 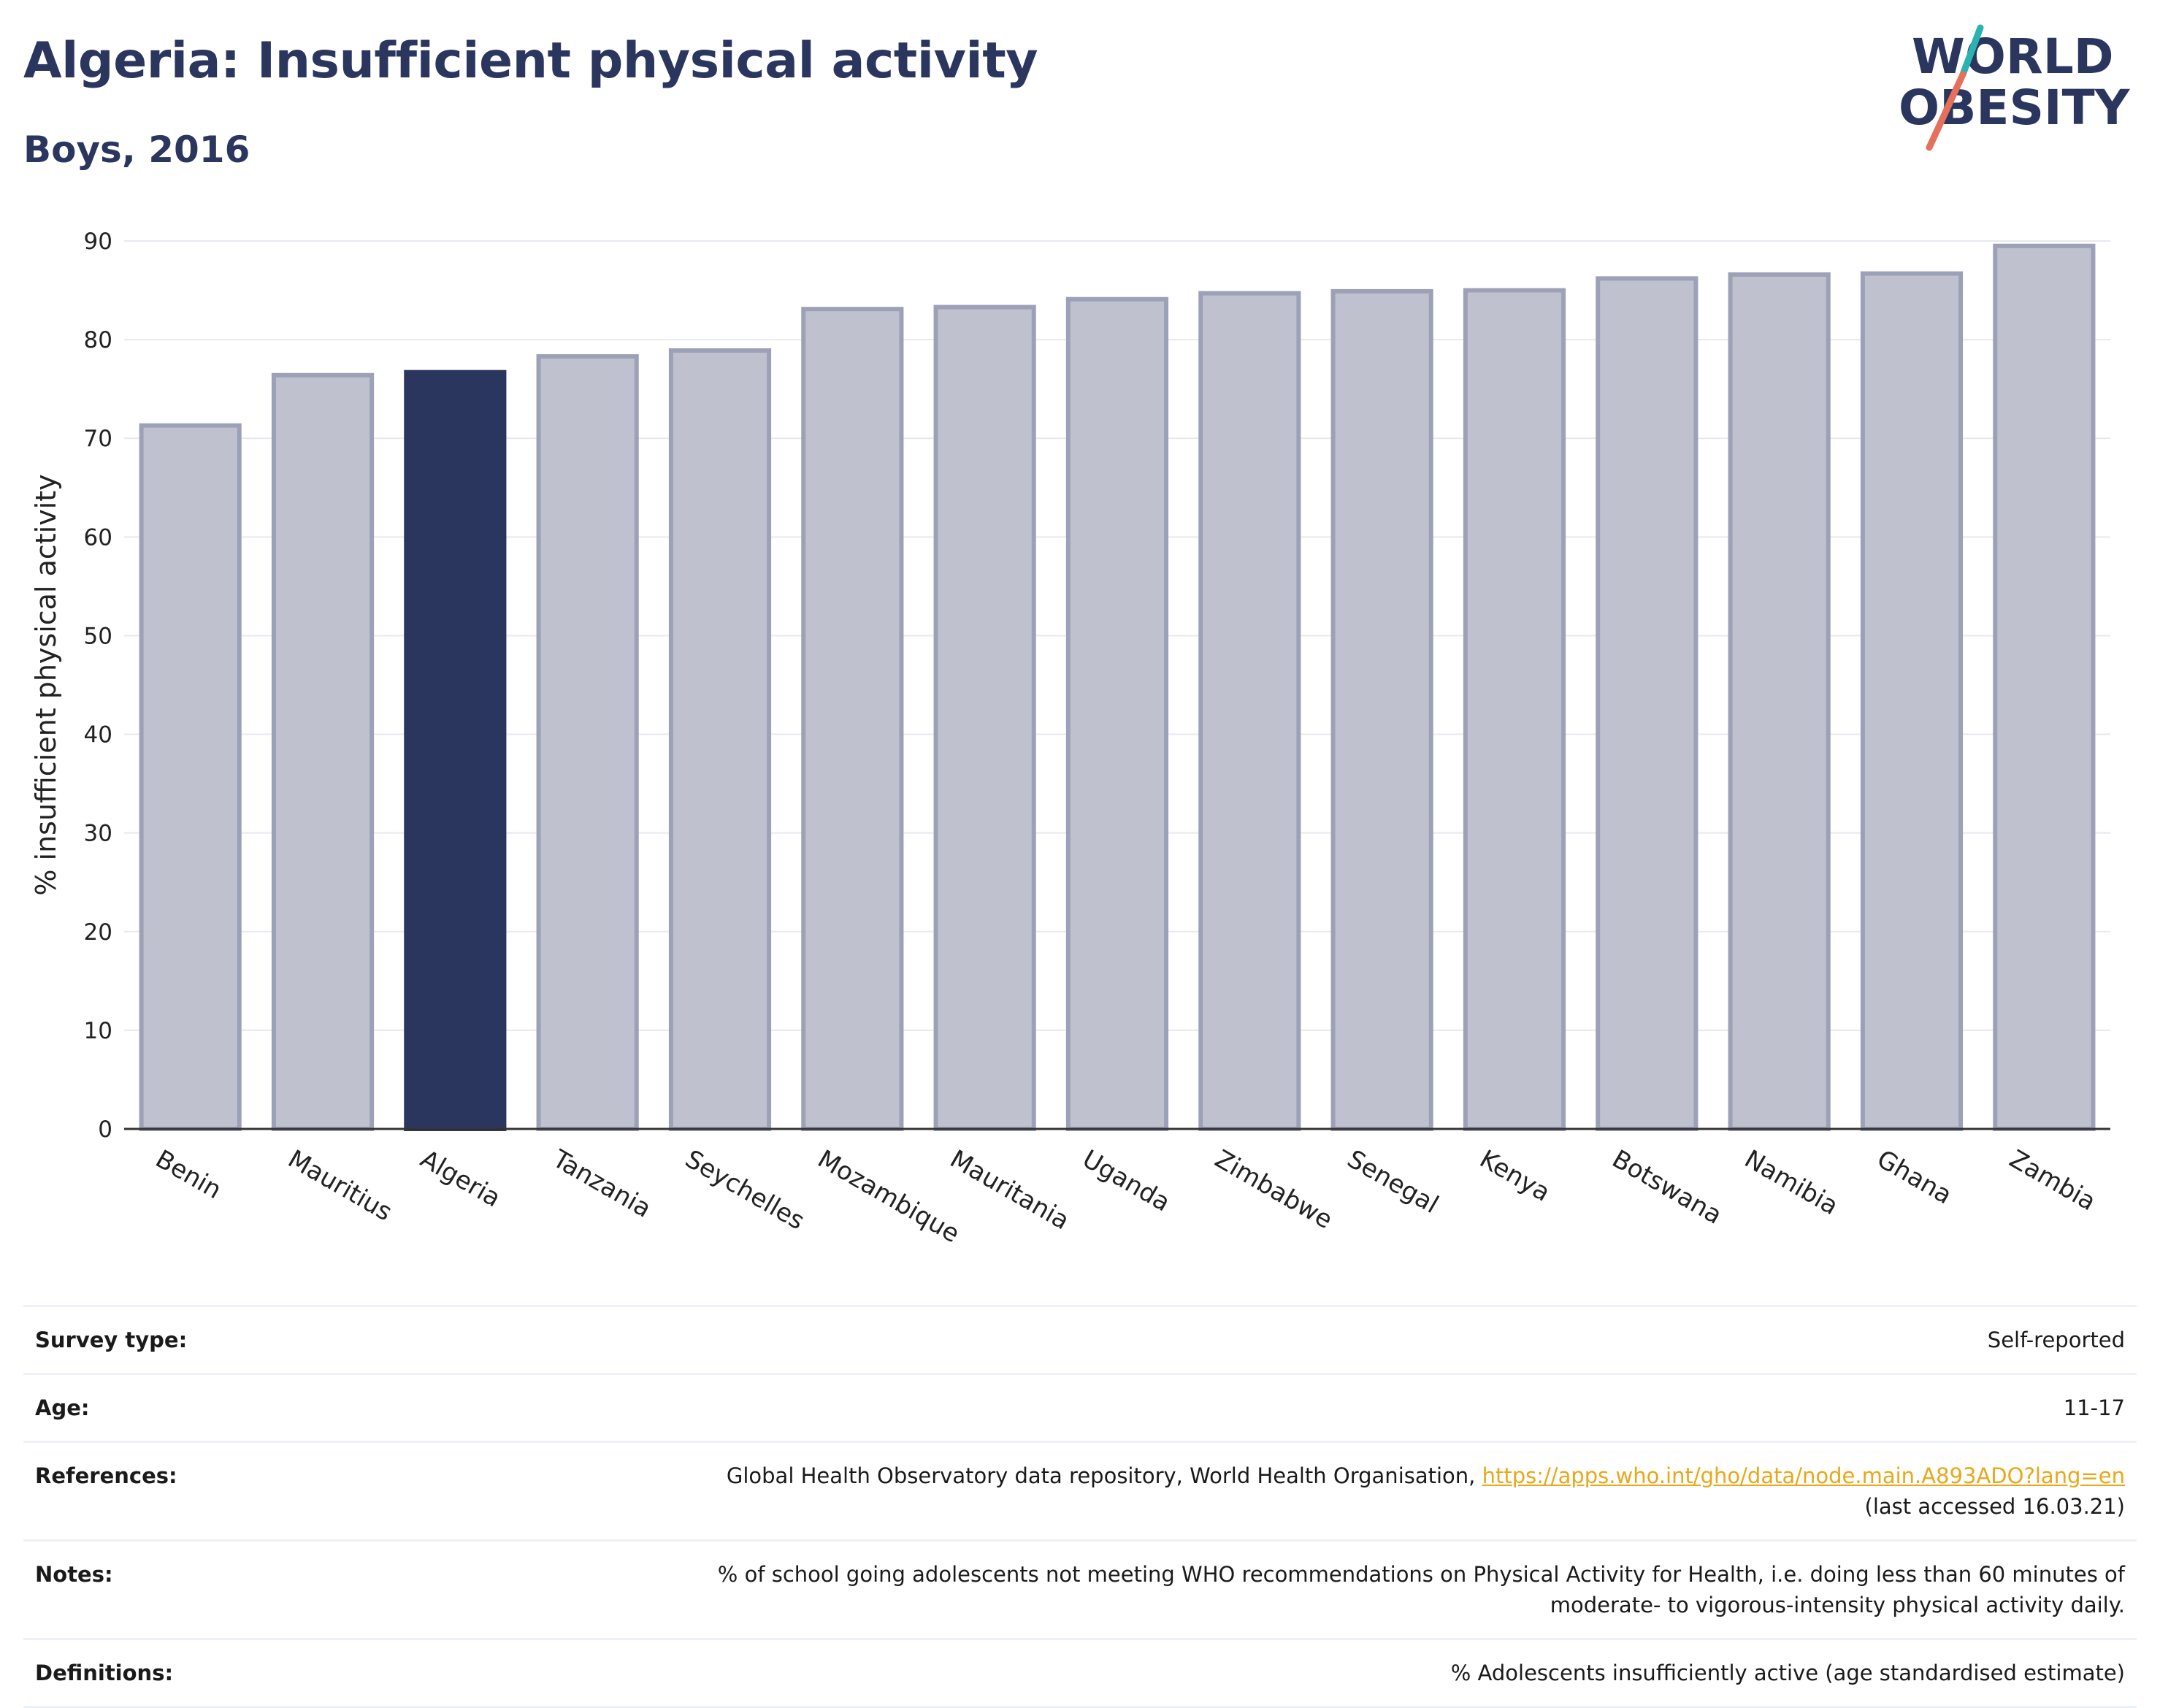 What do you see at coordinates (98, 636) in the screenshot?
I see `y-tick-label: 50` at bounding box center [98, 636].